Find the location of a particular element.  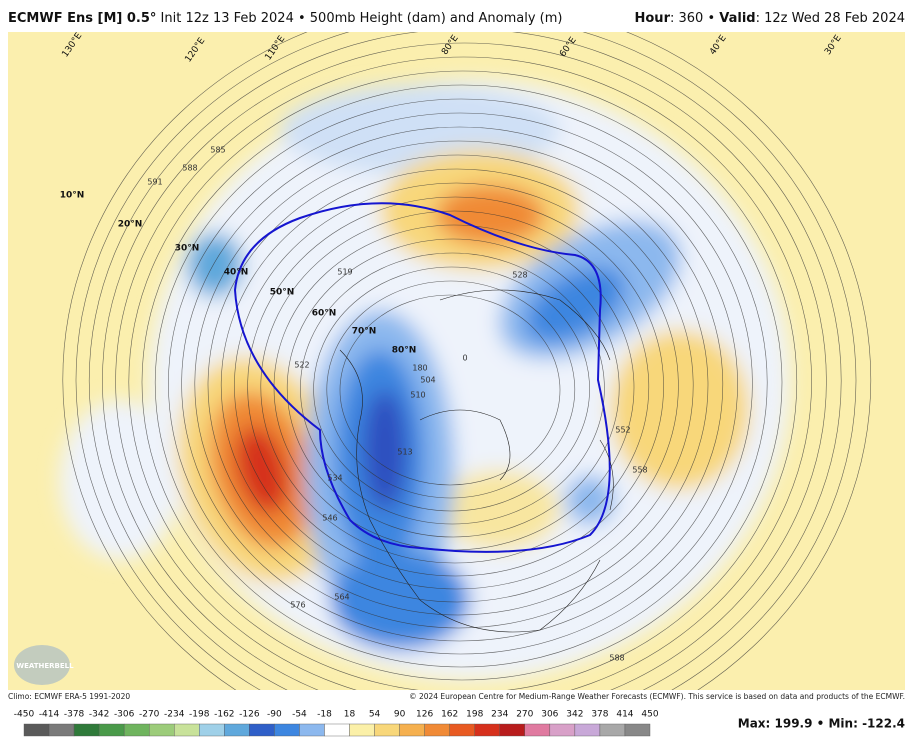

contour-label: 558 is located at coordinates (639, 470).